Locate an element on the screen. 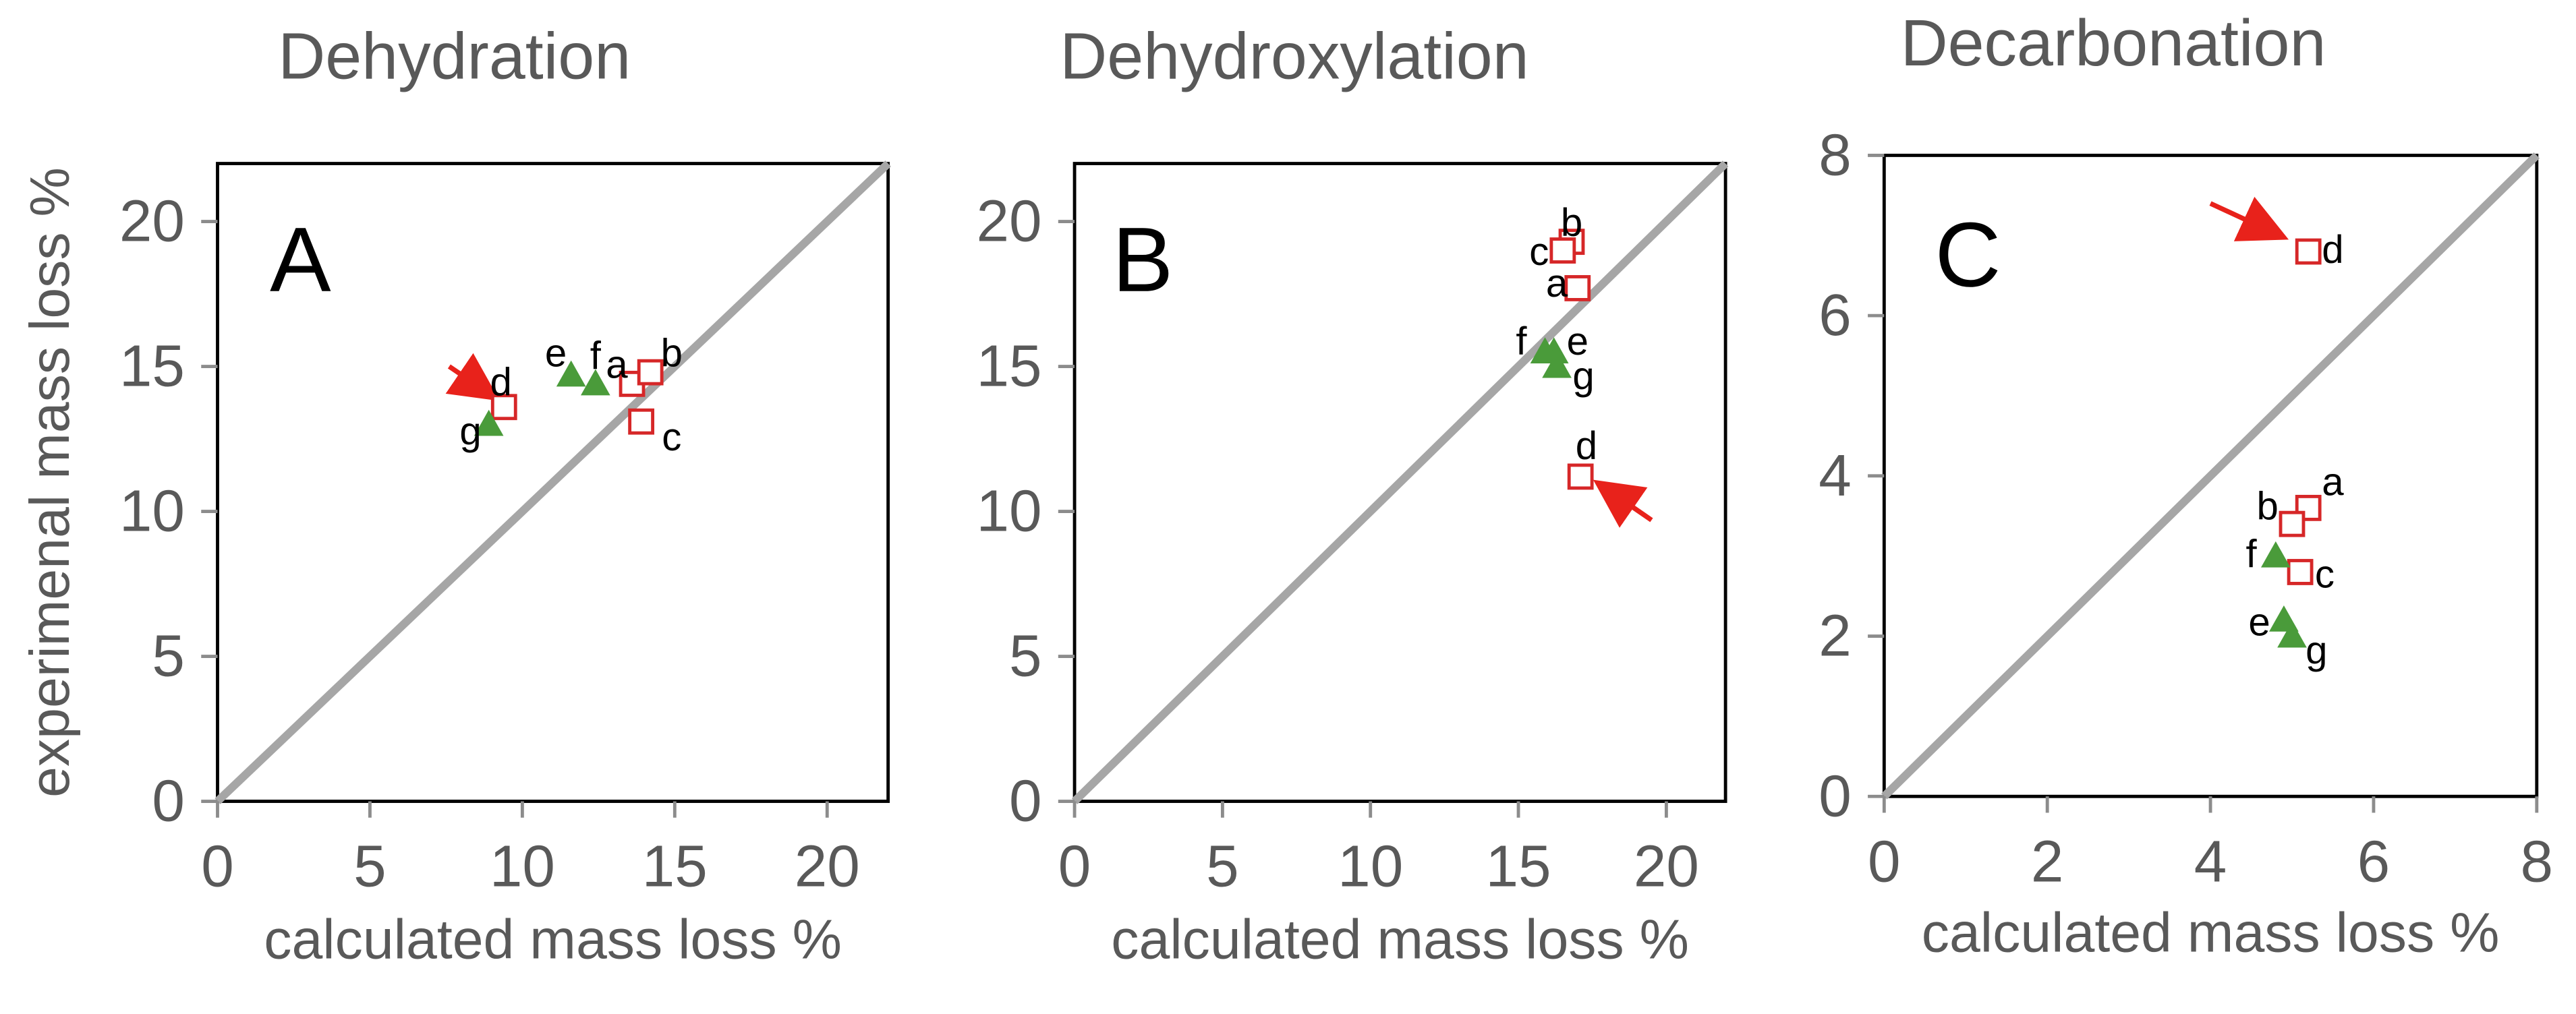 The width and height of the screenshot is (2576, 1014). panel-letter: A is located at coordinates (300, 259).